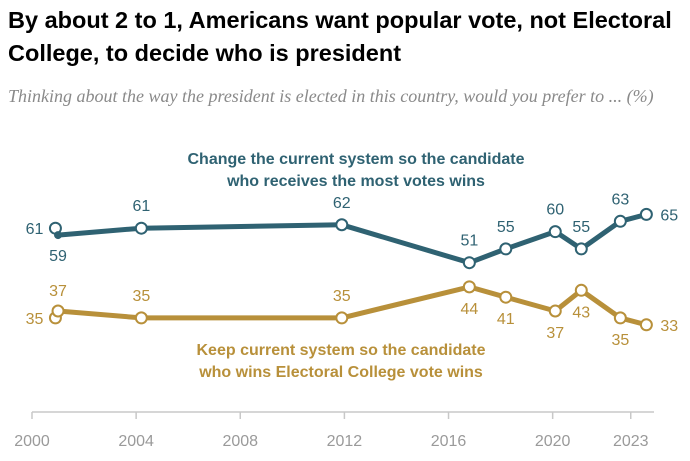  What do you see at coordinates (669, 326) in the screenshot?
I see `electoral-value-label-9: 33` at bounding box center [669, 326].